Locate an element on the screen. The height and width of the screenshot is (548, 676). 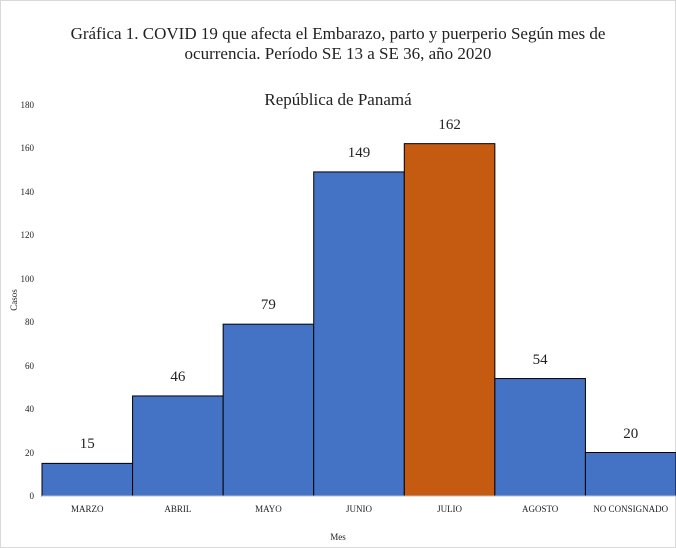
y-tick-label: 120 is located at coordinates (27, 235).